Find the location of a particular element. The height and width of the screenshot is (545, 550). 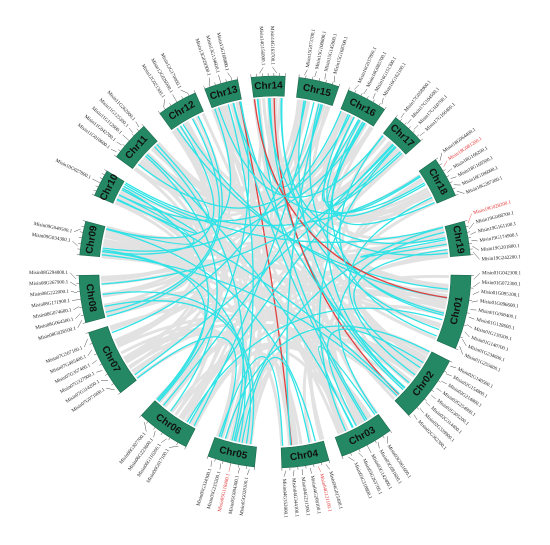

gene-label: Misin08G222000.1 is located at coordinates (50, 294).